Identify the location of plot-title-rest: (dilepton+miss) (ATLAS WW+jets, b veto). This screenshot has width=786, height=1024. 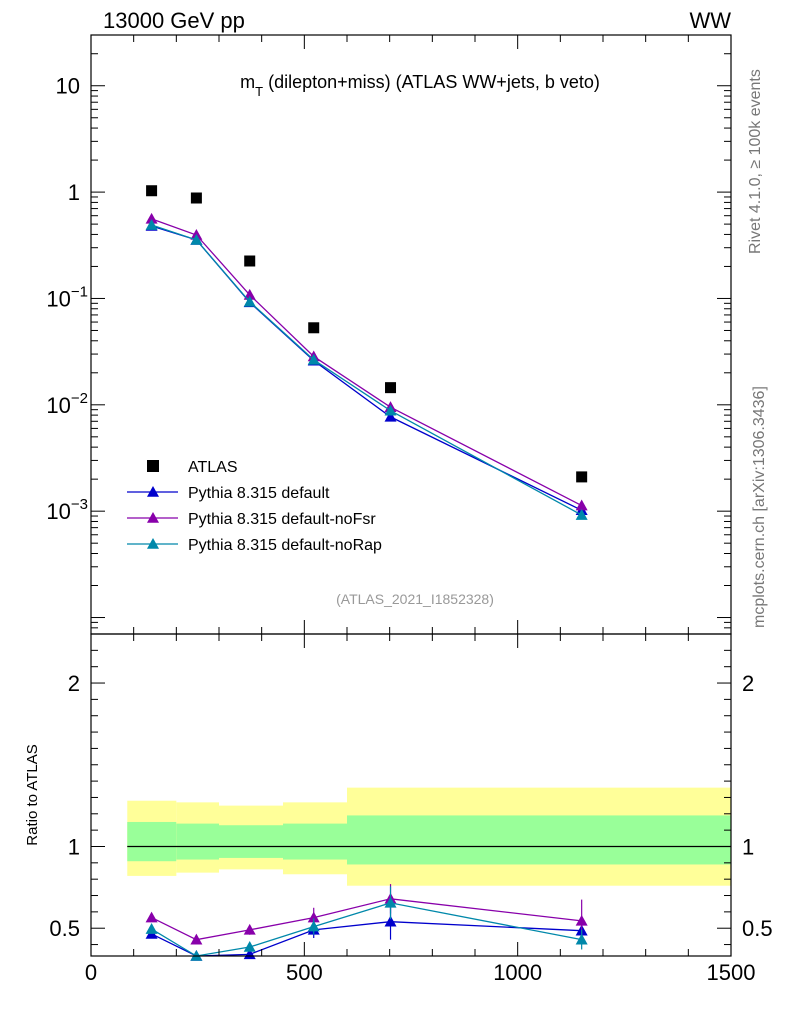
(431, 82).